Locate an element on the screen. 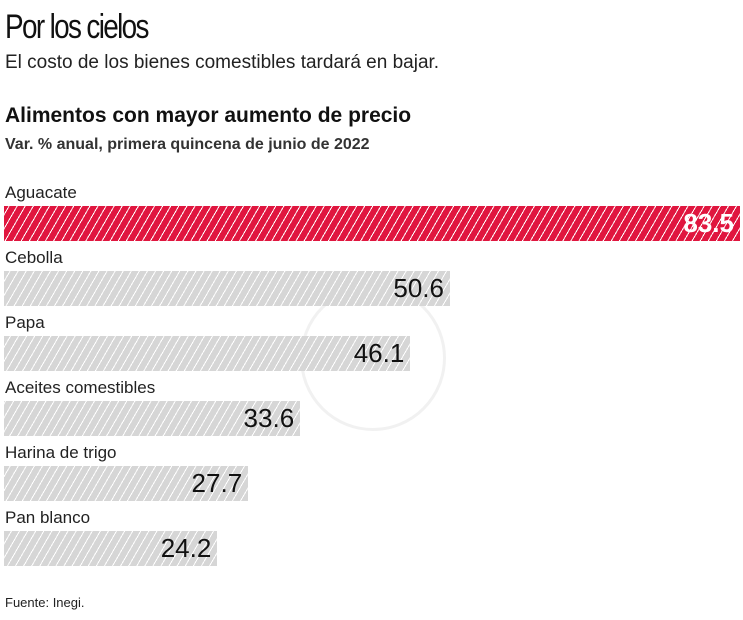 The image size is (743, 620). value-label: 50.6 is located at coordinates (418, 288).